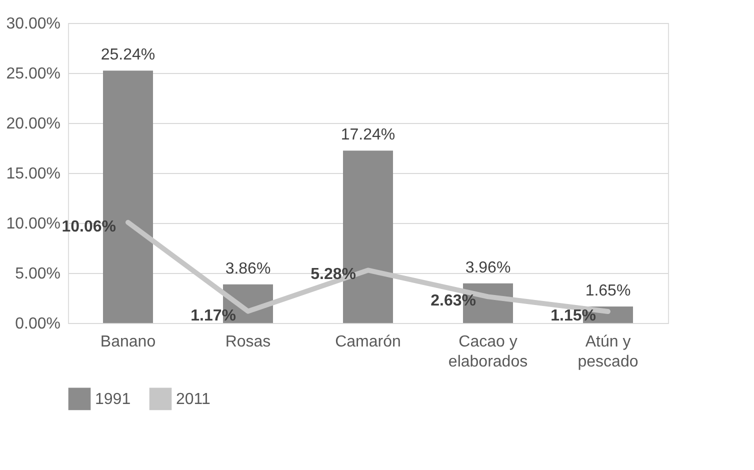 The width and height of the screenshot is (754, 470). Describe the element at coordinates (608, 291) in the screenshot. I see `data-label: 1.65%` at that location.